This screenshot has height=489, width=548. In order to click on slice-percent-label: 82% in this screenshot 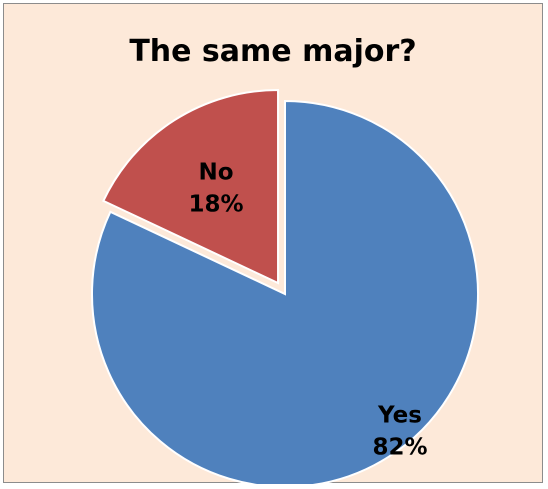, I will do `click(399, 448)`.